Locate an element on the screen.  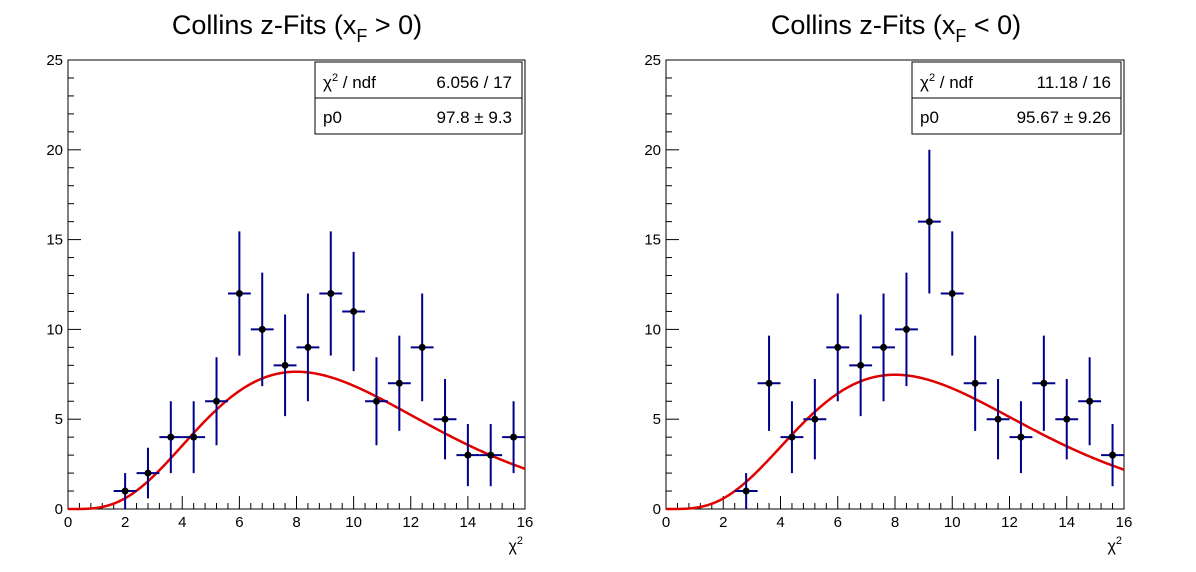
y-tick-label: 5 is located at coordinates (59, 419).